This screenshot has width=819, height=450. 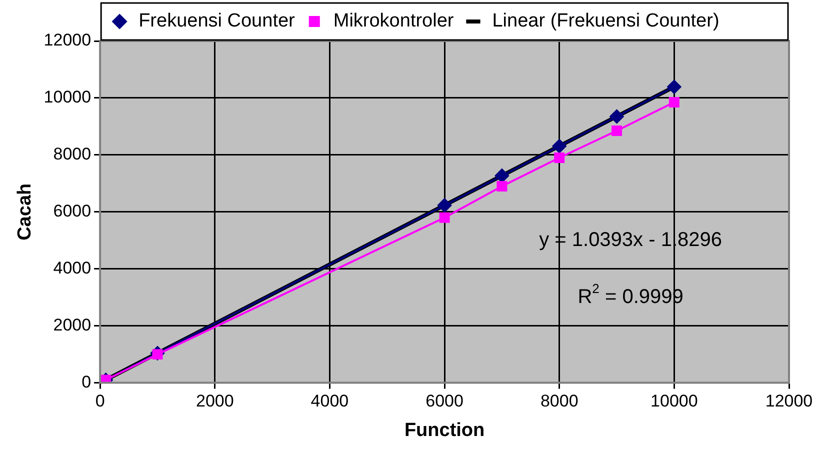 What do you see at coordinates (72, 211) in the screenshot?
I see `y-tick-label: 6000` at bounding box center [72, 211].